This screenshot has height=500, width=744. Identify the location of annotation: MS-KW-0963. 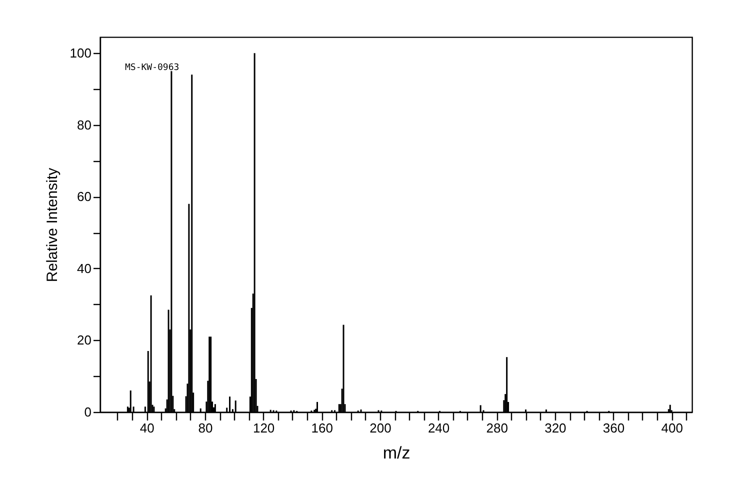
(152, 68).